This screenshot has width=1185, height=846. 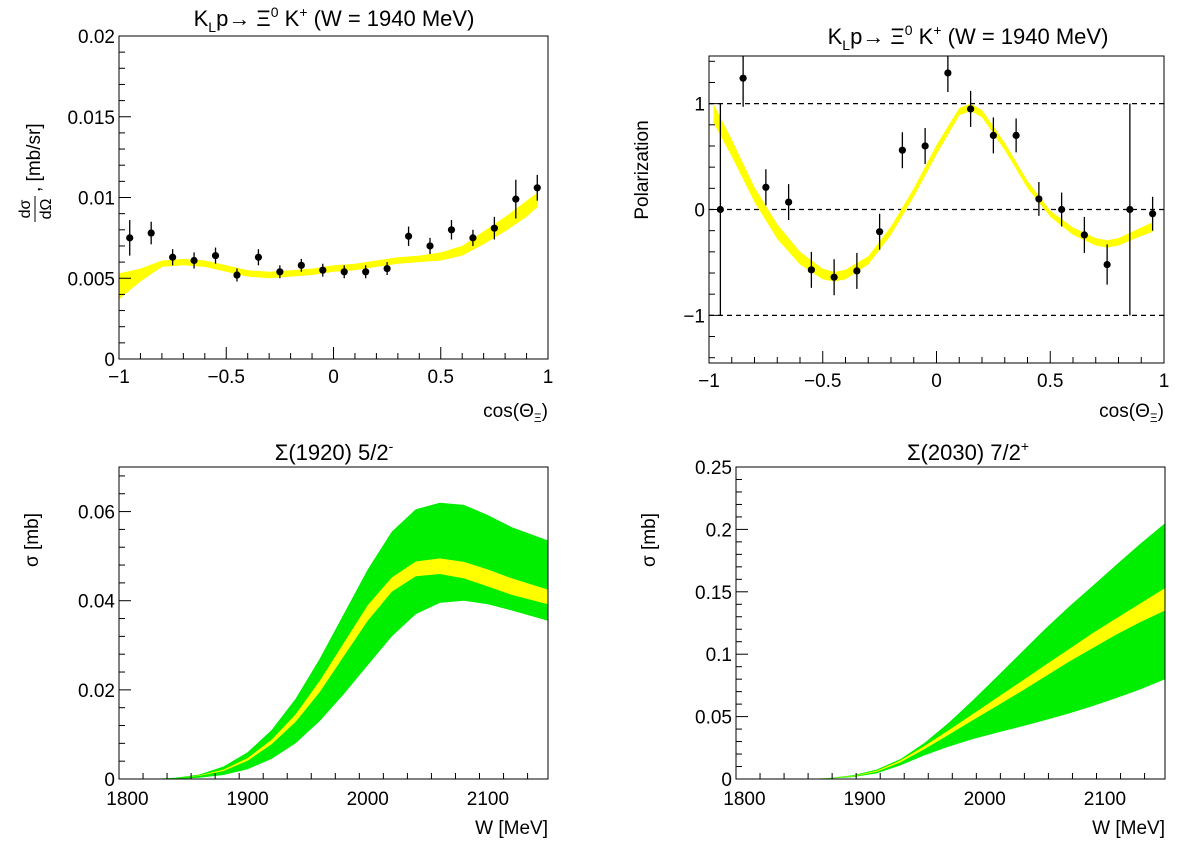 I want to click on panel-polarization-xlabel: cos(ΘΞ), so click(x=1131, y=413).